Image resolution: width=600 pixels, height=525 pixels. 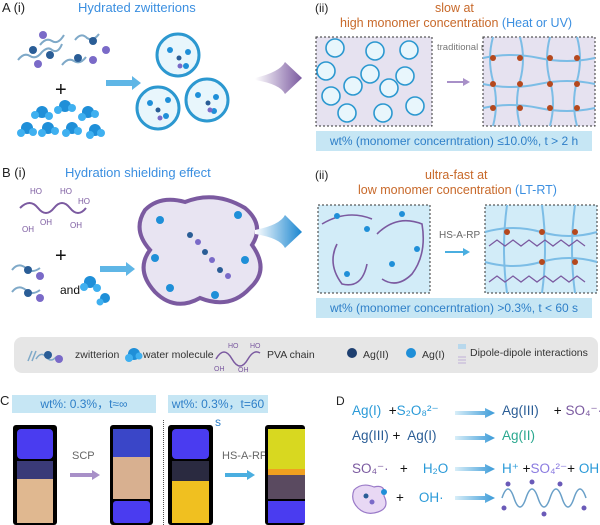 What do you see at coordinates (61, 256) in the screenshot?
I see `plus-b: +` at bounding box center [61, 256].